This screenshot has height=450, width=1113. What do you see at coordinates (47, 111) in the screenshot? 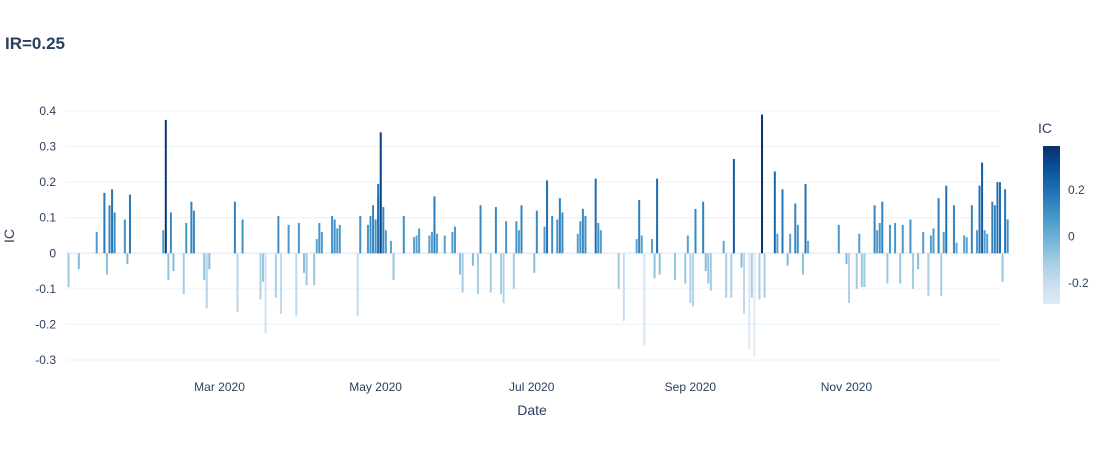
I see `y-tick-label: 0.4` at bounding box center [47, 111].